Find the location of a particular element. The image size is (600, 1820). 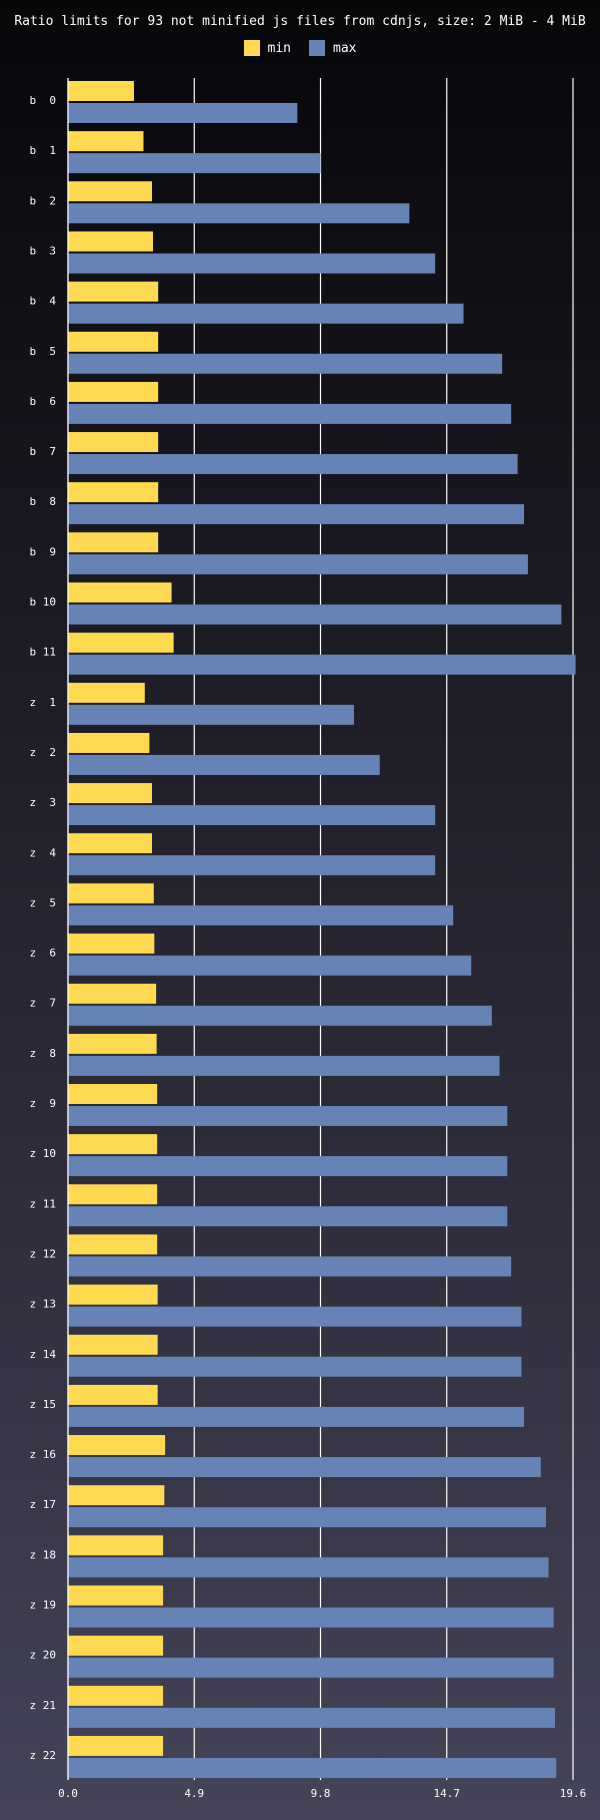

category-label-z22: z 22 is located at coordinates (43, 1755).